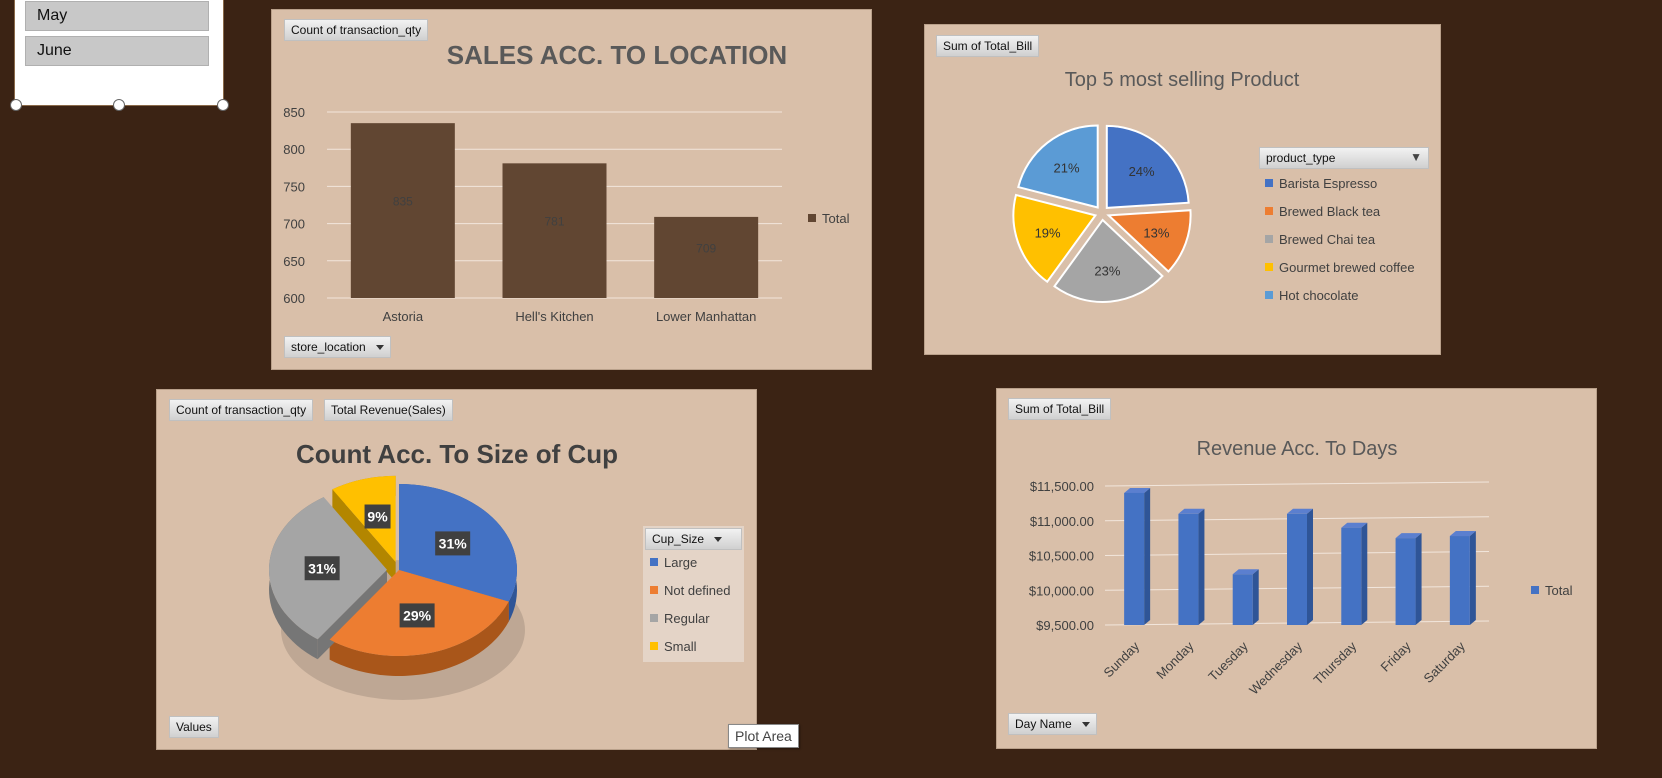 The image size is (1662, 778). I want to click on gridline, so click(1297, 484).